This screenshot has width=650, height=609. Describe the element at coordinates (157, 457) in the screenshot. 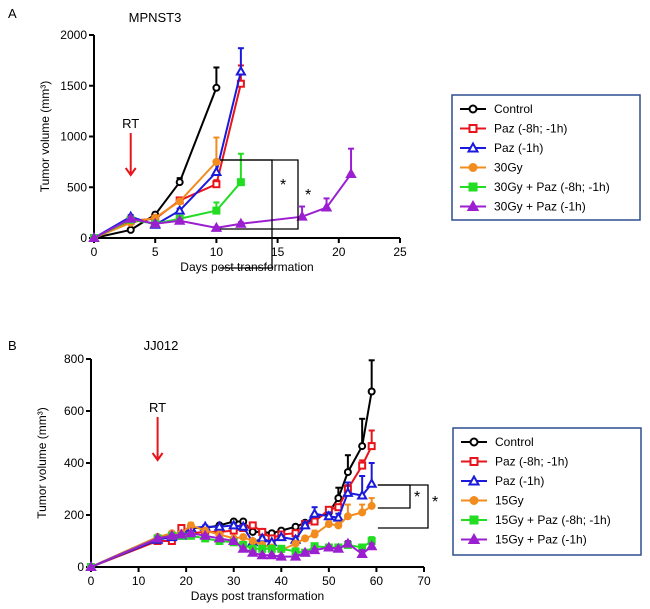

I see `rt-arrowhead` at that location.